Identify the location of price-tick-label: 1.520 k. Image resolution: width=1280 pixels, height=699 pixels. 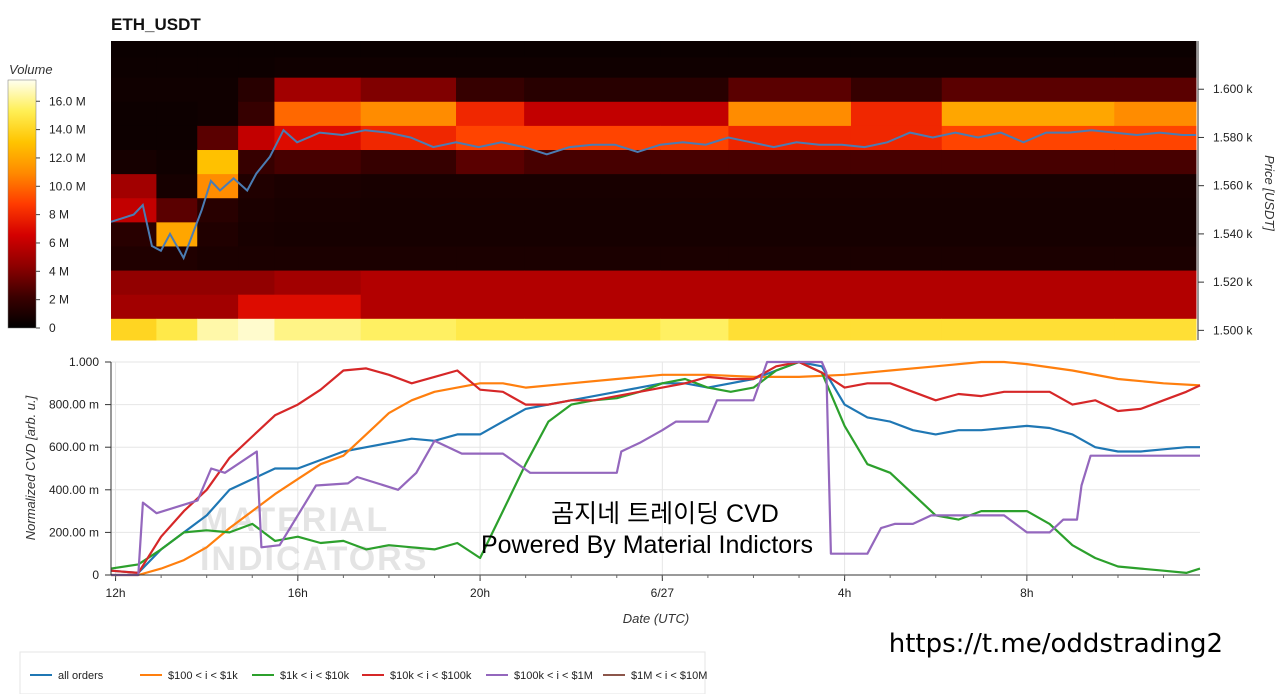
(1233, 282).